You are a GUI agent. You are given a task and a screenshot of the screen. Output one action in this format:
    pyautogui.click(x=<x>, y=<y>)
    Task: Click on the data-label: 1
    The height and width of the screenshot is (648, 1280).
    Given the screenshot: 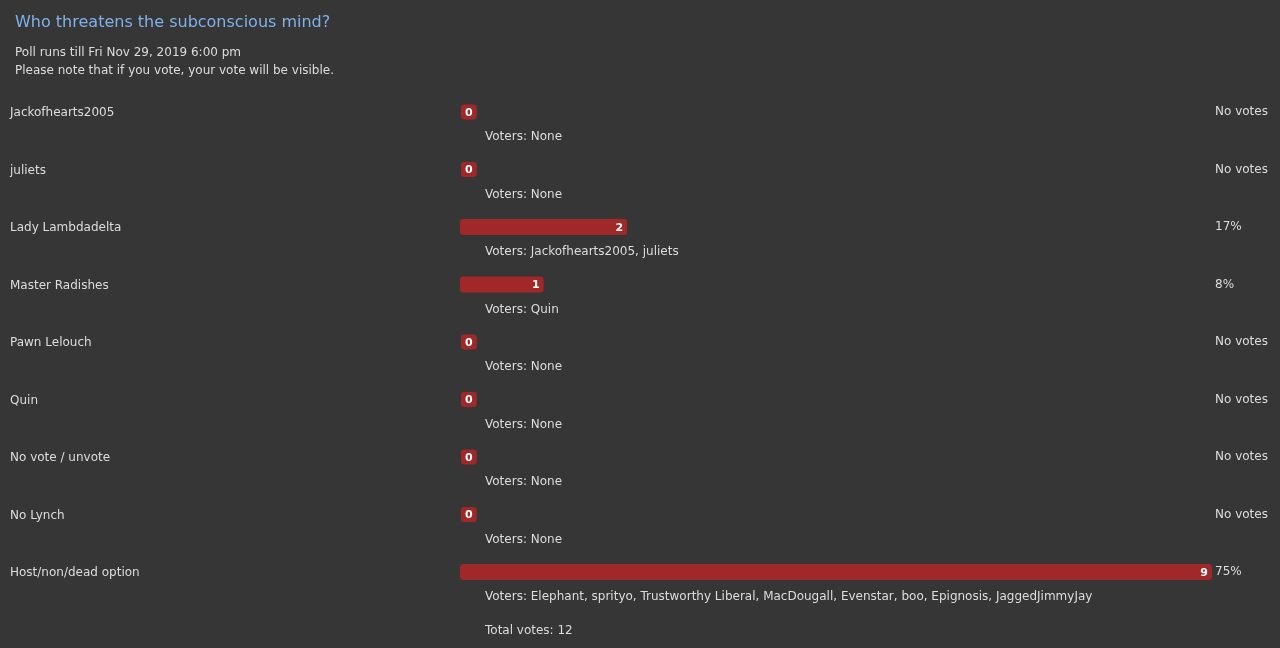 What is the action you would take?
    pyautogui.click(x=535, y=284)
    